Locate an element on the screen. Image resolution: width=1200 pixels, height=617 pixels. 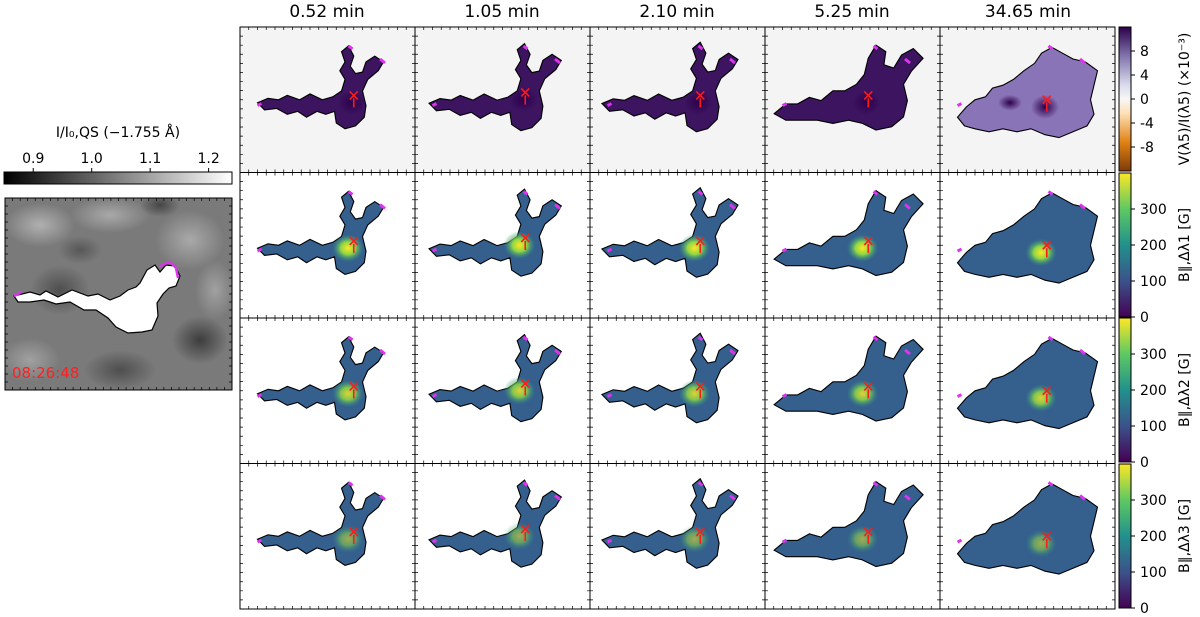
colorbar-field-1-bar is located at coordinates (1125, 245).